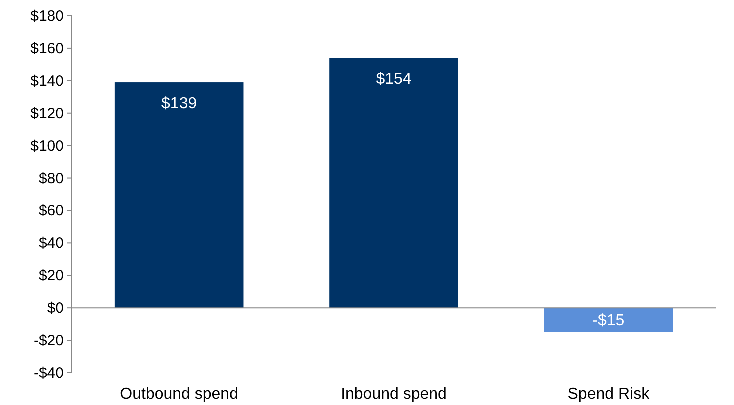 Image resolution: width=734 pixels, height=405 pixels. Describe the element at coordinates (394, 79) in the screenshot. I see `data-label: $154` at that location.